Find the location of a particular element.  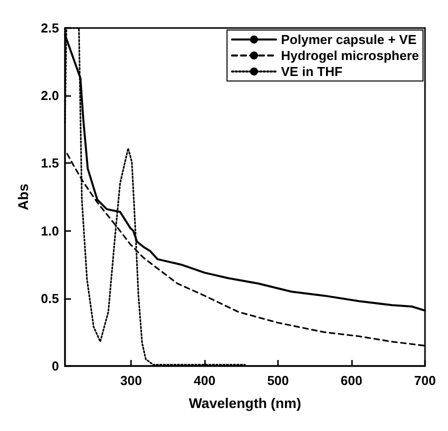

x-tick-label: 400 is located at coordinates (205, 380).